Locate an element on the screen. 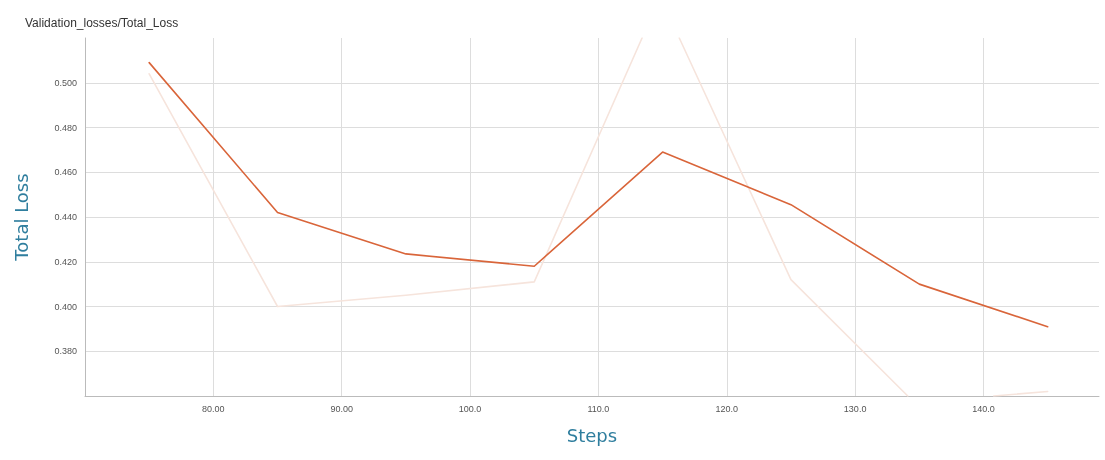  x-tick-label: 120.0 is located at coordinates (727, 408).